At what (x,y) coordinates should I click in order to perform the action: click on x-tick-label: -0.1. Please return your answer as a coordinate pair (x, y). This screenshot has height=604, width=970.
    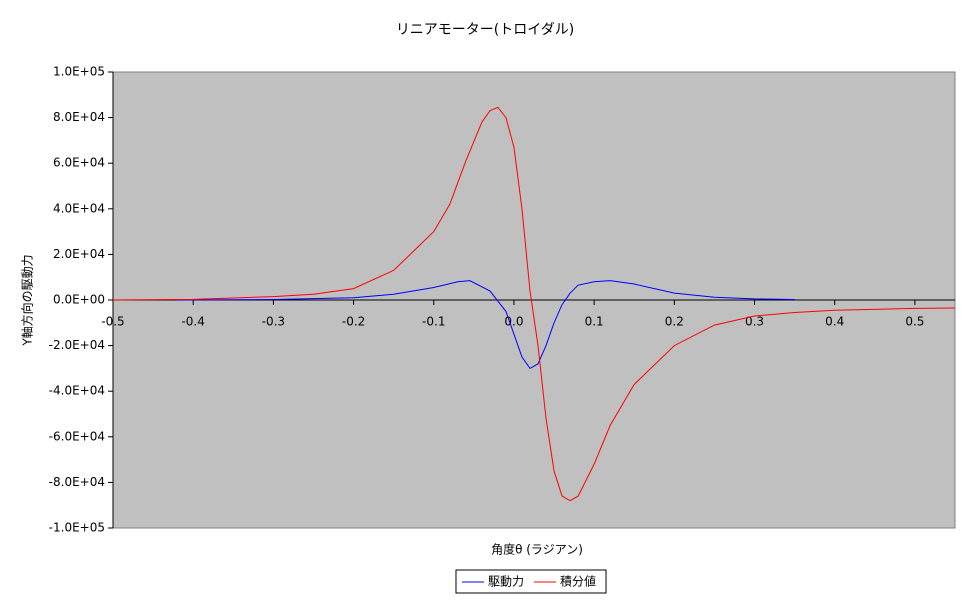
    Looking at the image, I should click on (433, 322).